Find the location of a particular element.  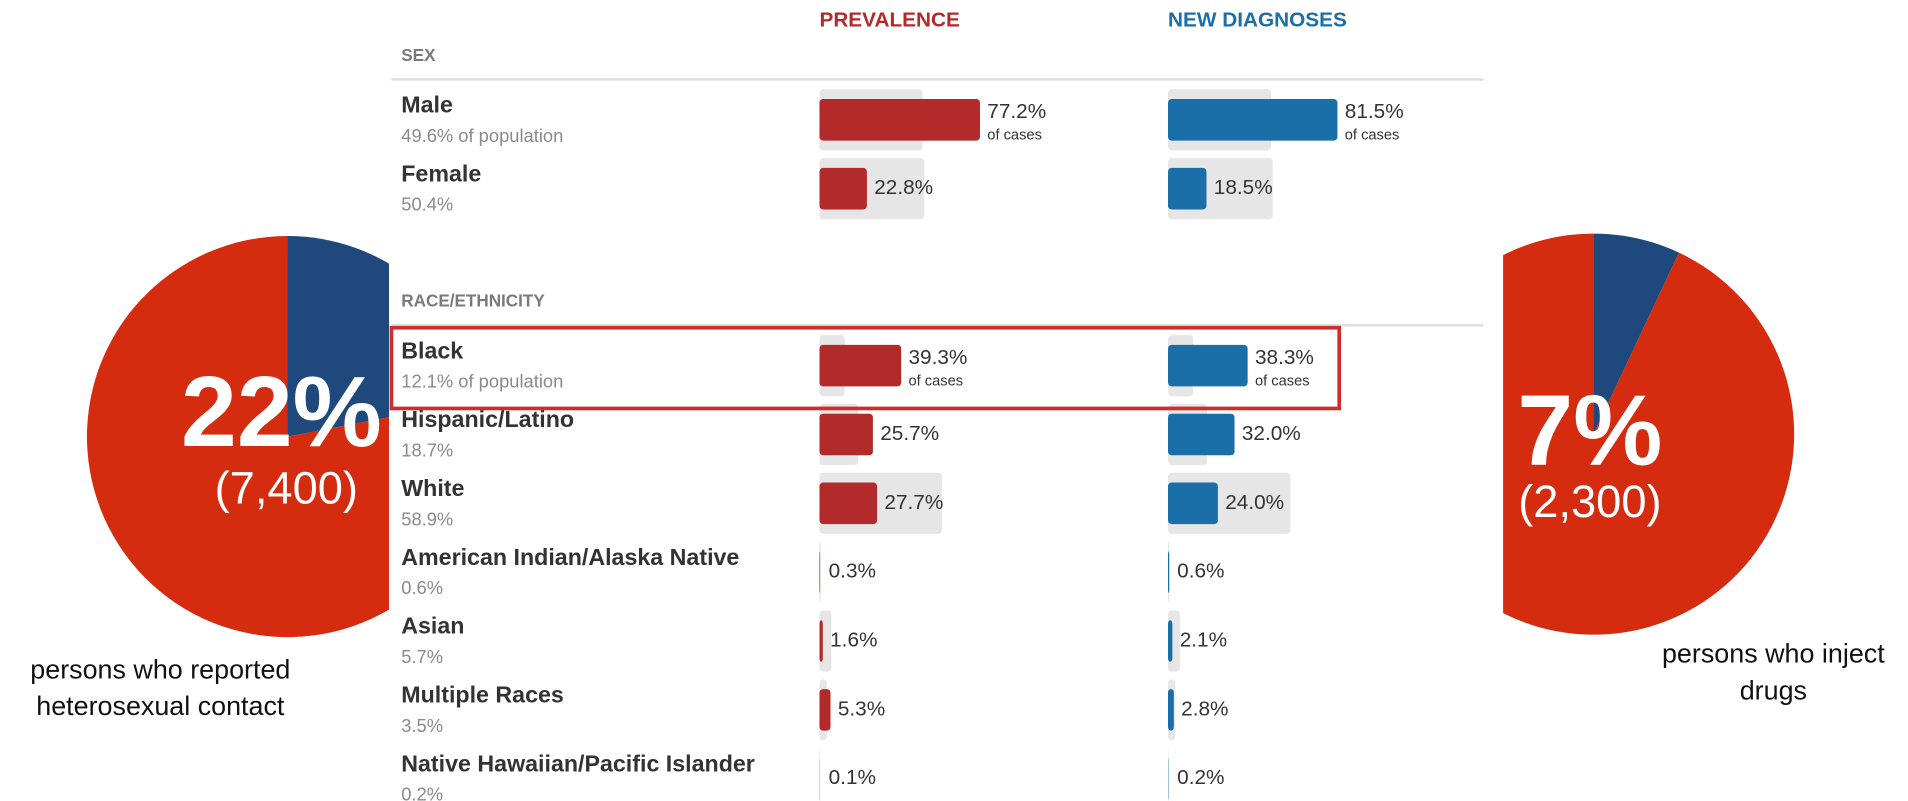

population-label: 3.5% is located at coordinates (422, 725).